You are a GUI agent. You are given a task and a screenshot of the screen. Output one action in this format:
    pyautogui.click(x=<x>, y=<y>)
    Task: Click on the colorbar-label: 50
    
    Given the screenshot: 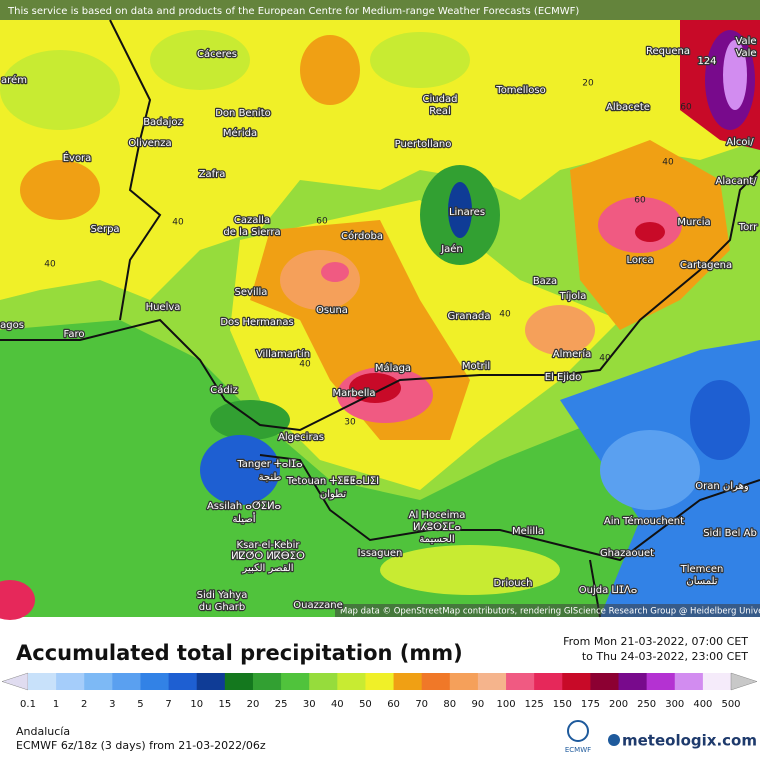 What is the action you would take?
    pyautogui.click(x=365, y=704)
    